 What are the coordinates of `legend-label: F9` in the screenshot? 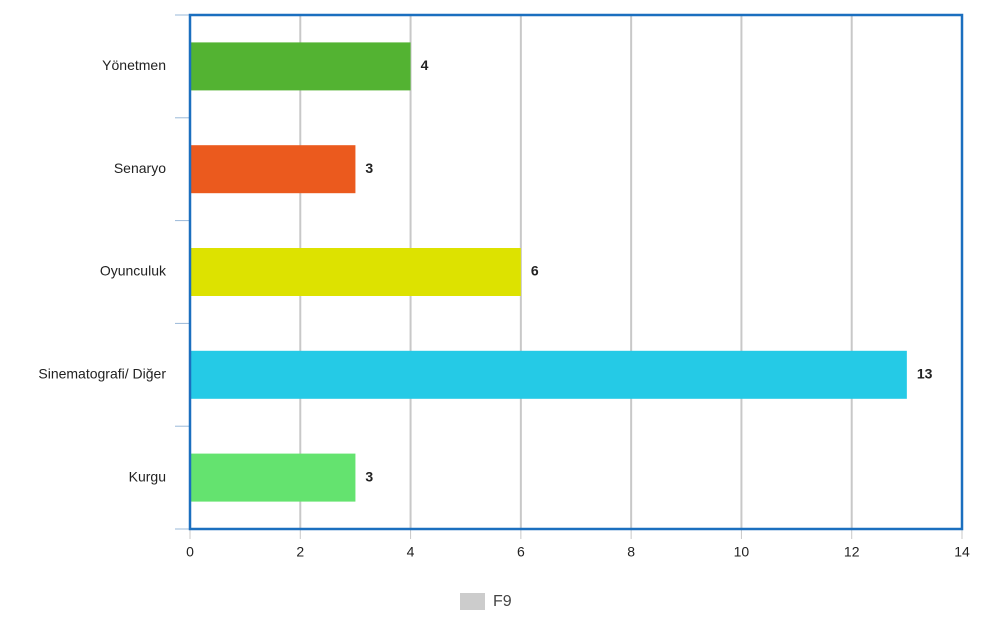 It's located at (502, 601).